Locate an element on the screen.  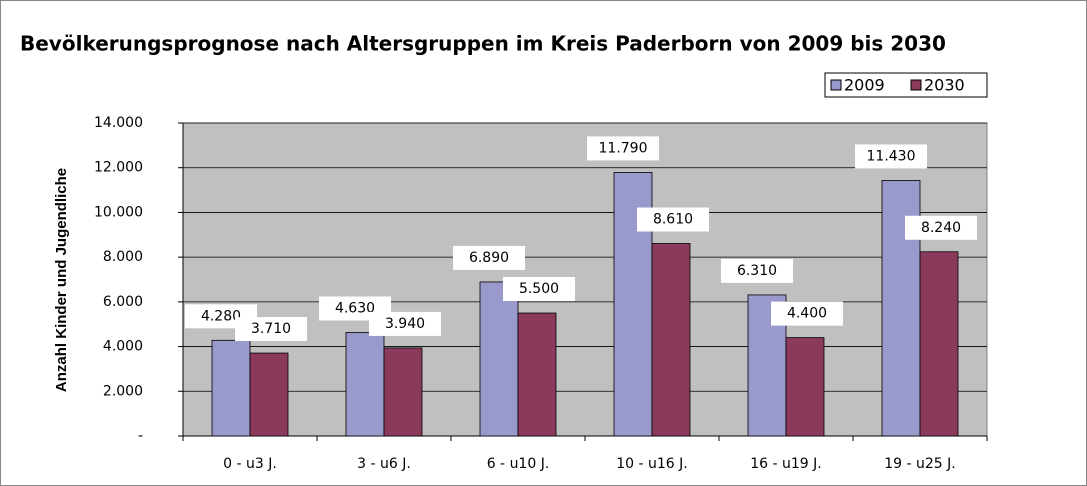
value-label: 6.310 is located at coordinates (757, 271).